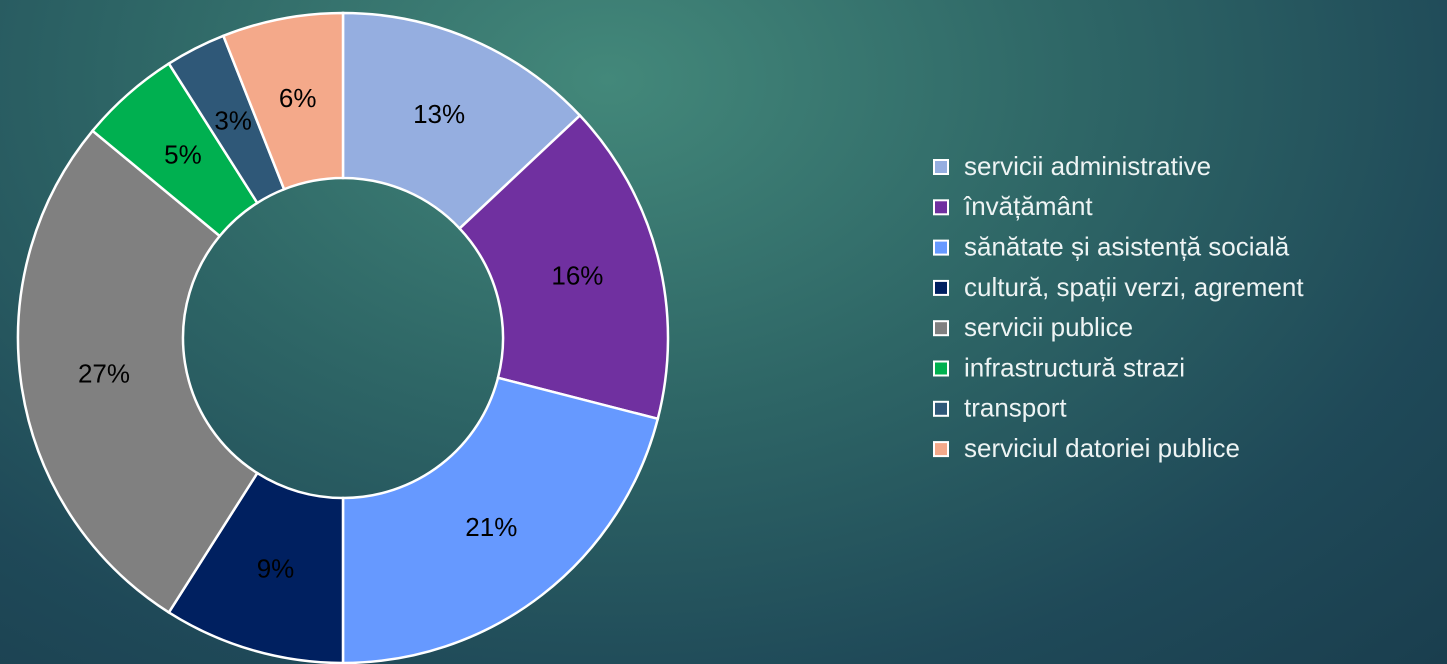 The height and width of the screenshot is (664, 1447). Describe the element at coordinates (298, 98) in the screenshot. I see `data-label: 6%` at that location.